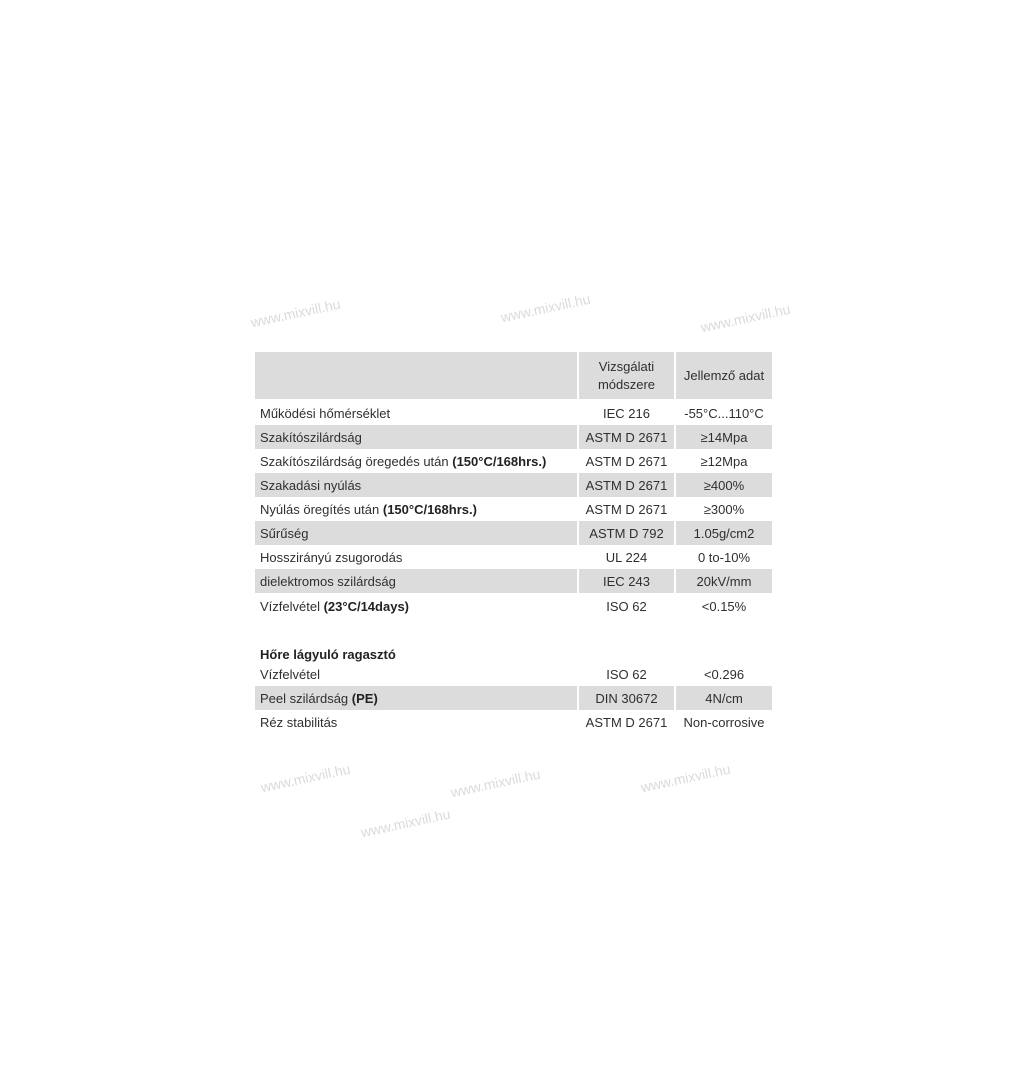 The image size is (1024, 1088). What do you see at coordinates (416, 533) in the screenshot?
I see `property-cell: Sűrűség` at bounding box center [416, 533].